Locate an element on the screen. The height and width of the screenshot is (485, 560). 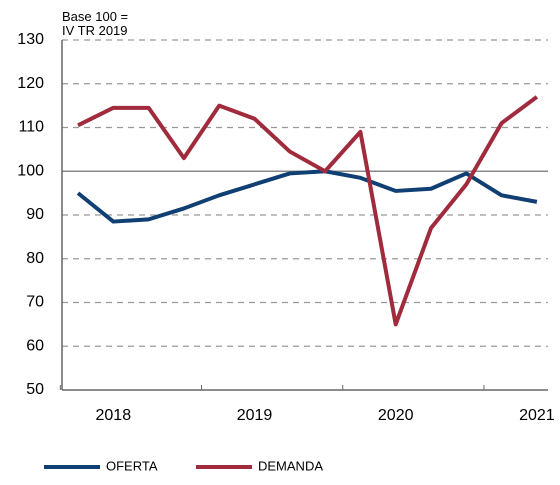
y-tick-label: 80 is located at coordinates (35, 258).